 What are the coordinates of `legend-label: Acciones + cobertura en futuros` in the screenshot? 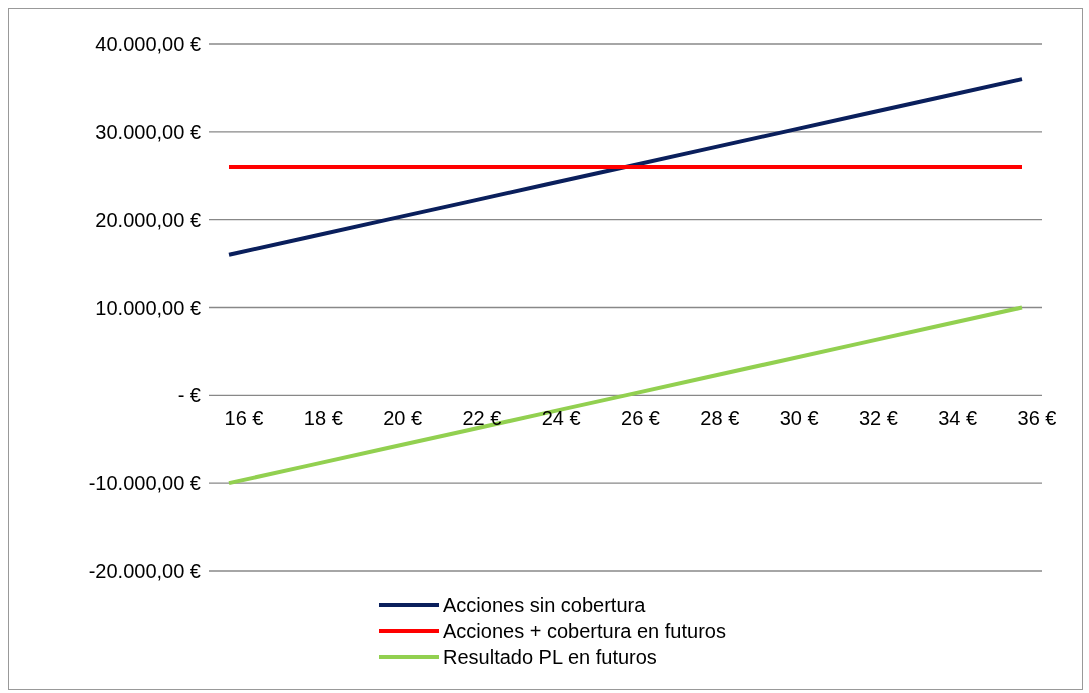 It's located at (584, 631).